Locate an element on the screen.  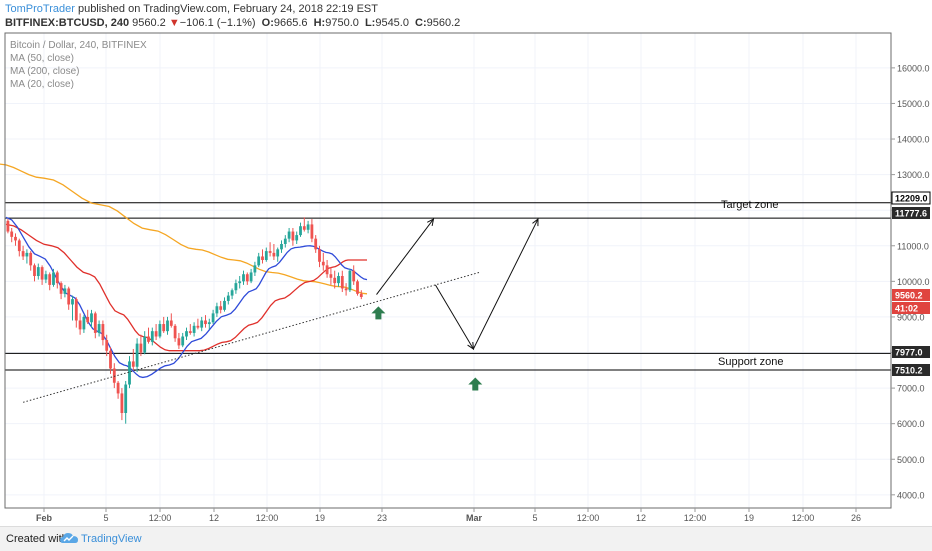
x-tick-label: 19 is located at coordinates (320, 518).